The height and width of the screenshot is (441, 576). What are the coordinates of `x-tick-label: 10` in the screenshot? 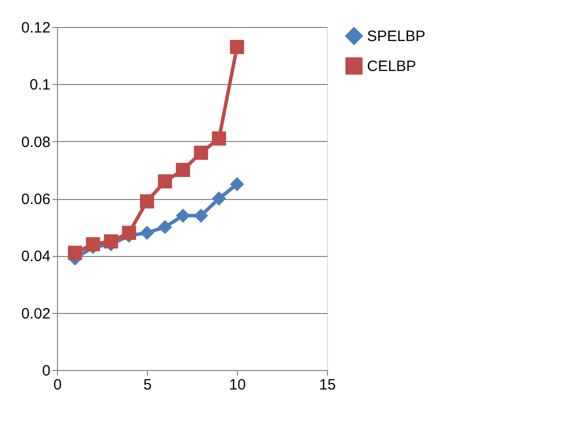 It's located at (237, 385).